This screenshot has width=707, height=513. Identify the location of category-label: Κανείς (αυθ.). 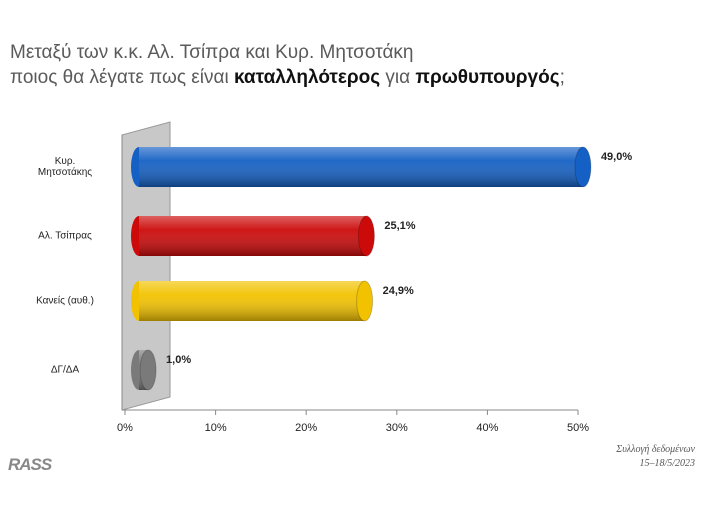
(65, 301).